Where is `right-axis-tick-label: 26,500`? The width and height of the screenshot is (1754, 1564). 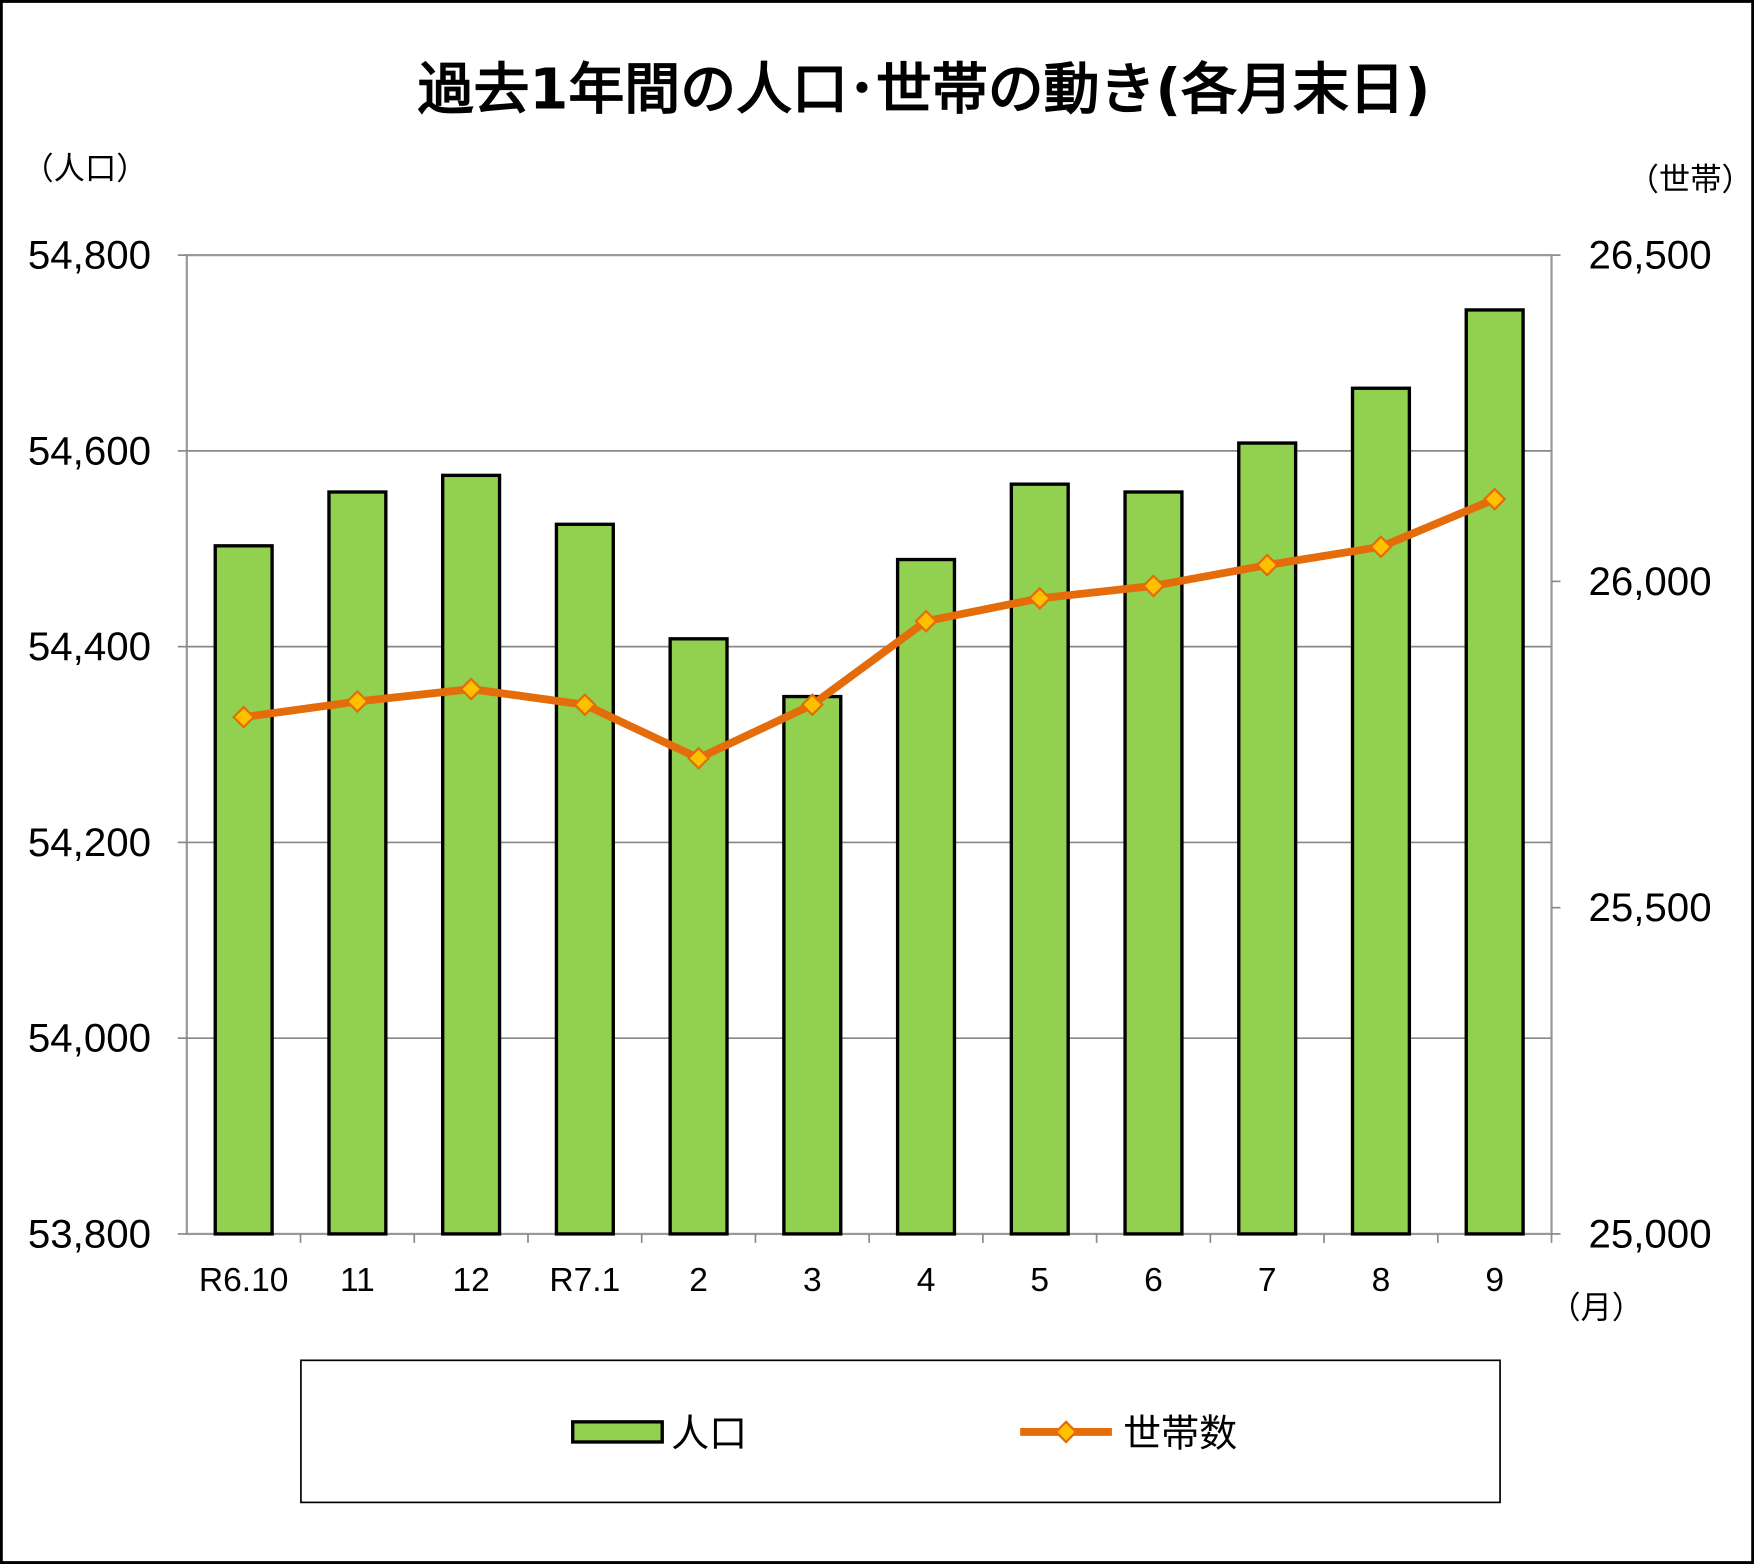 right-axis-tick-label: 26,500 is located at coordinates (1649, 255).